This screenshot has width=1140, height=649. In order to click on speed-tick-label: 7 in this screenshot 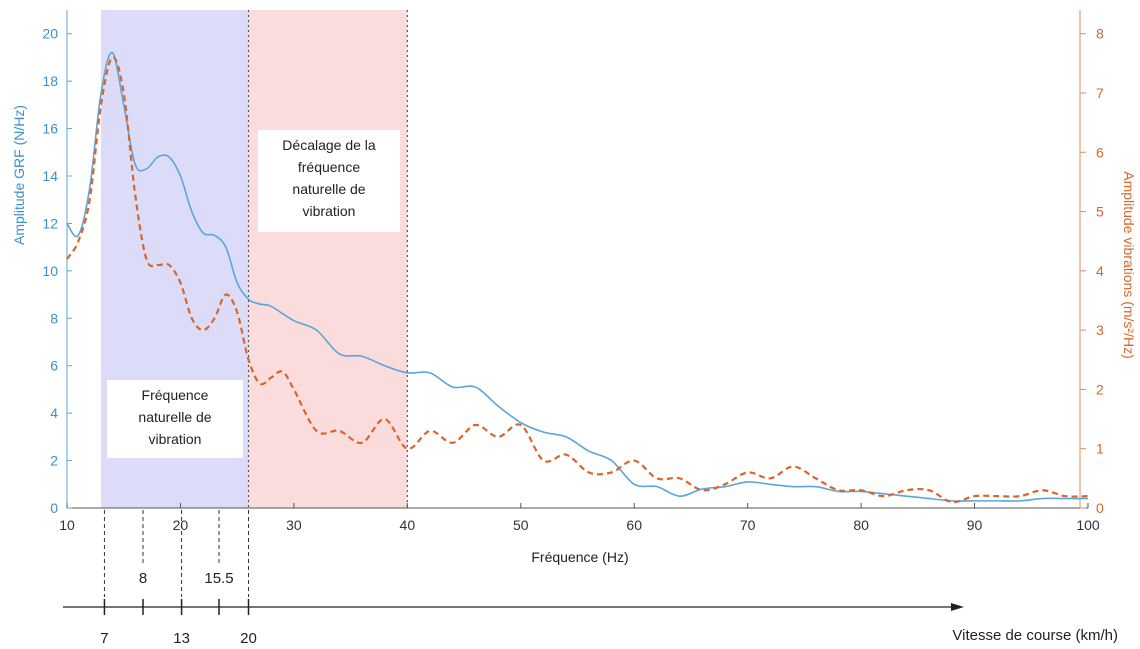, I will do `click(104, 638)`.